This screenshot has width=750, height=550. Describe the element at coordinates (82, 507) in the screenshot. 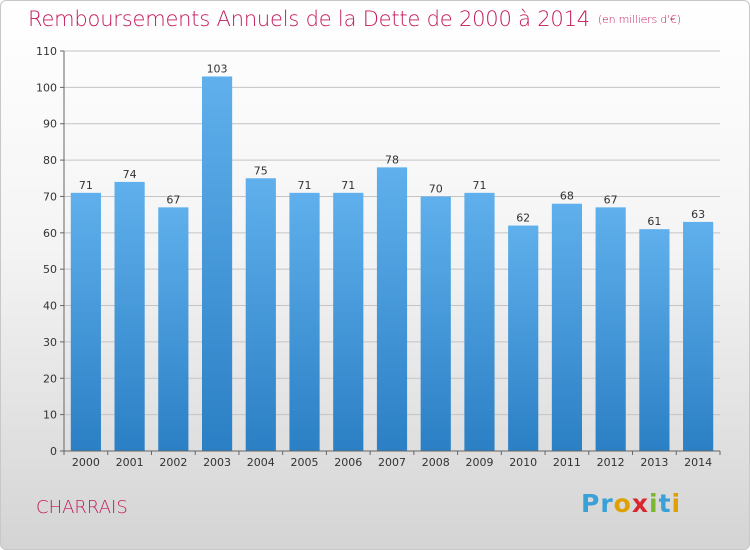

I see `commune-name: CHARRAIS` at that location.